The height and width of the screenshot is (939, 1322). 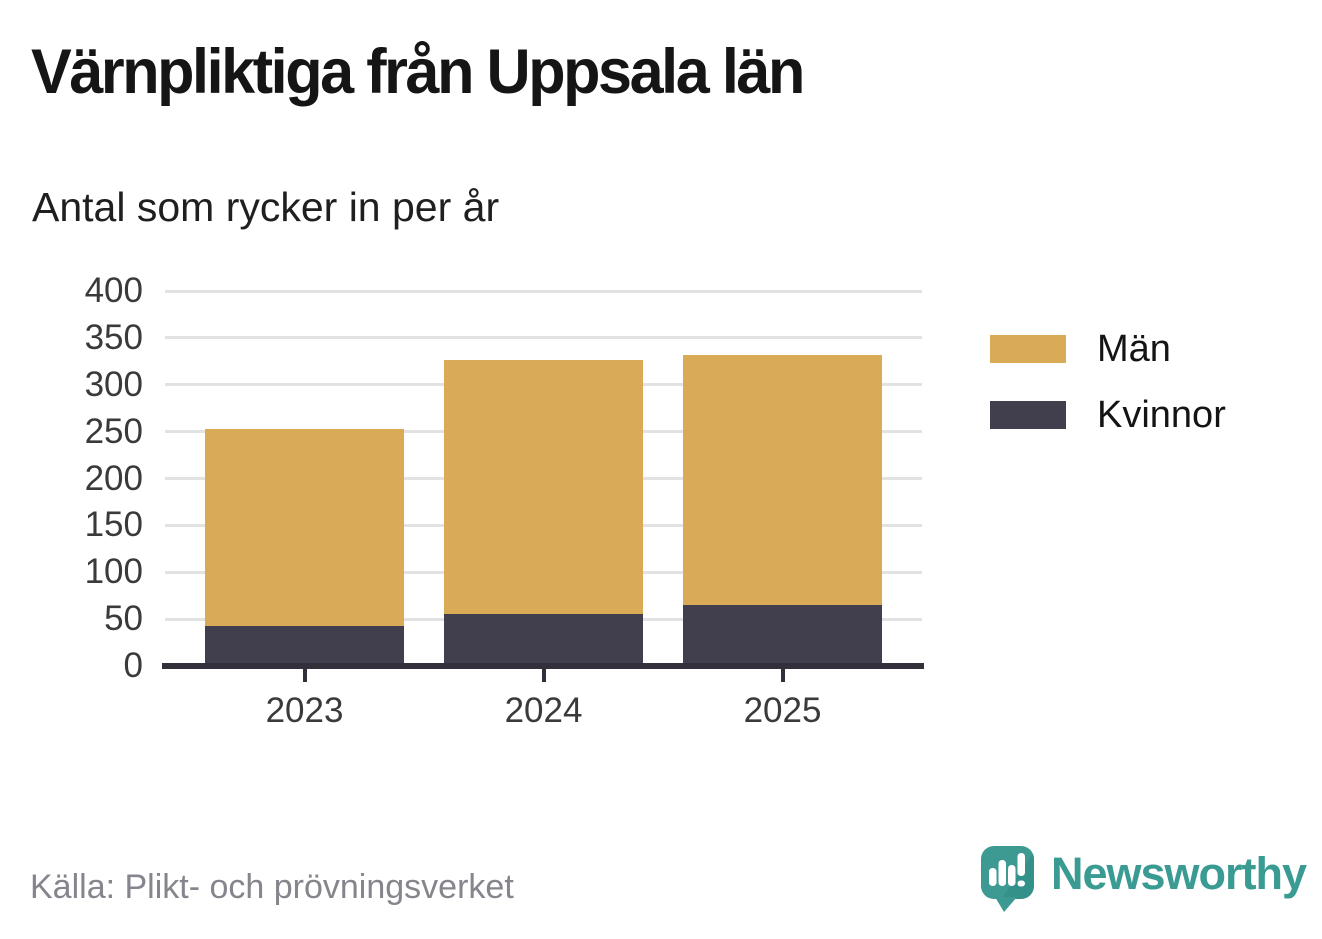 I want to click on chart-subtitle: Antal som rycker in per år, so click(x=266, y=207).